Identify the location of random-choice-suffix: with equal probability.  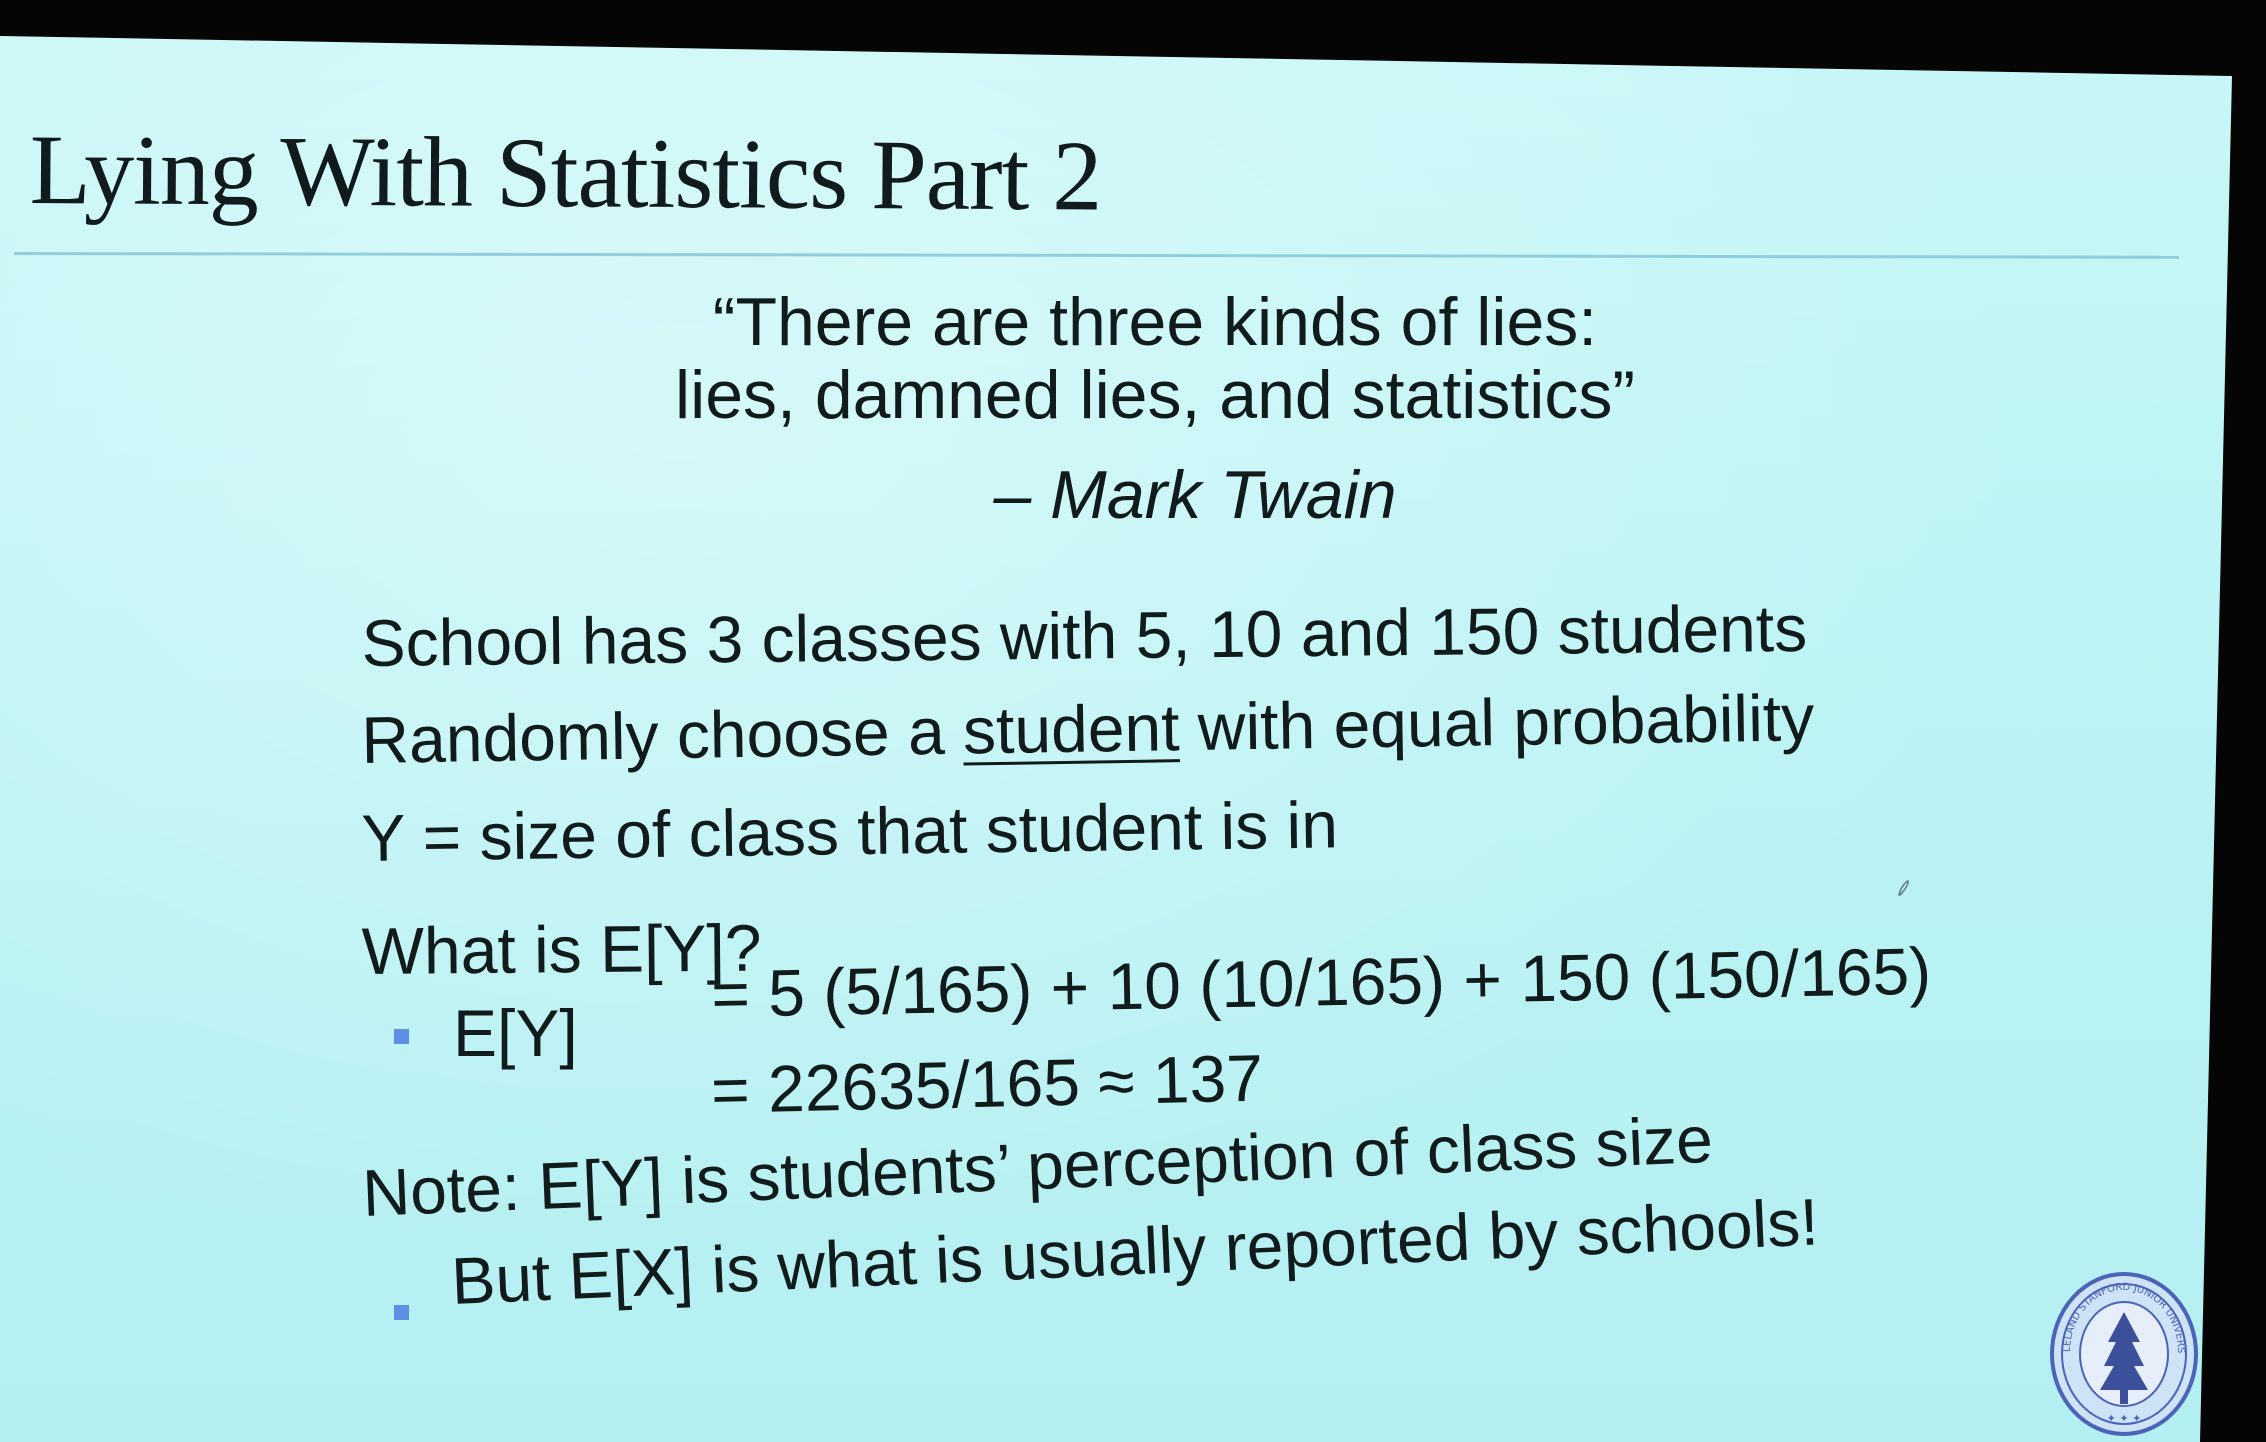
(1496, 722).